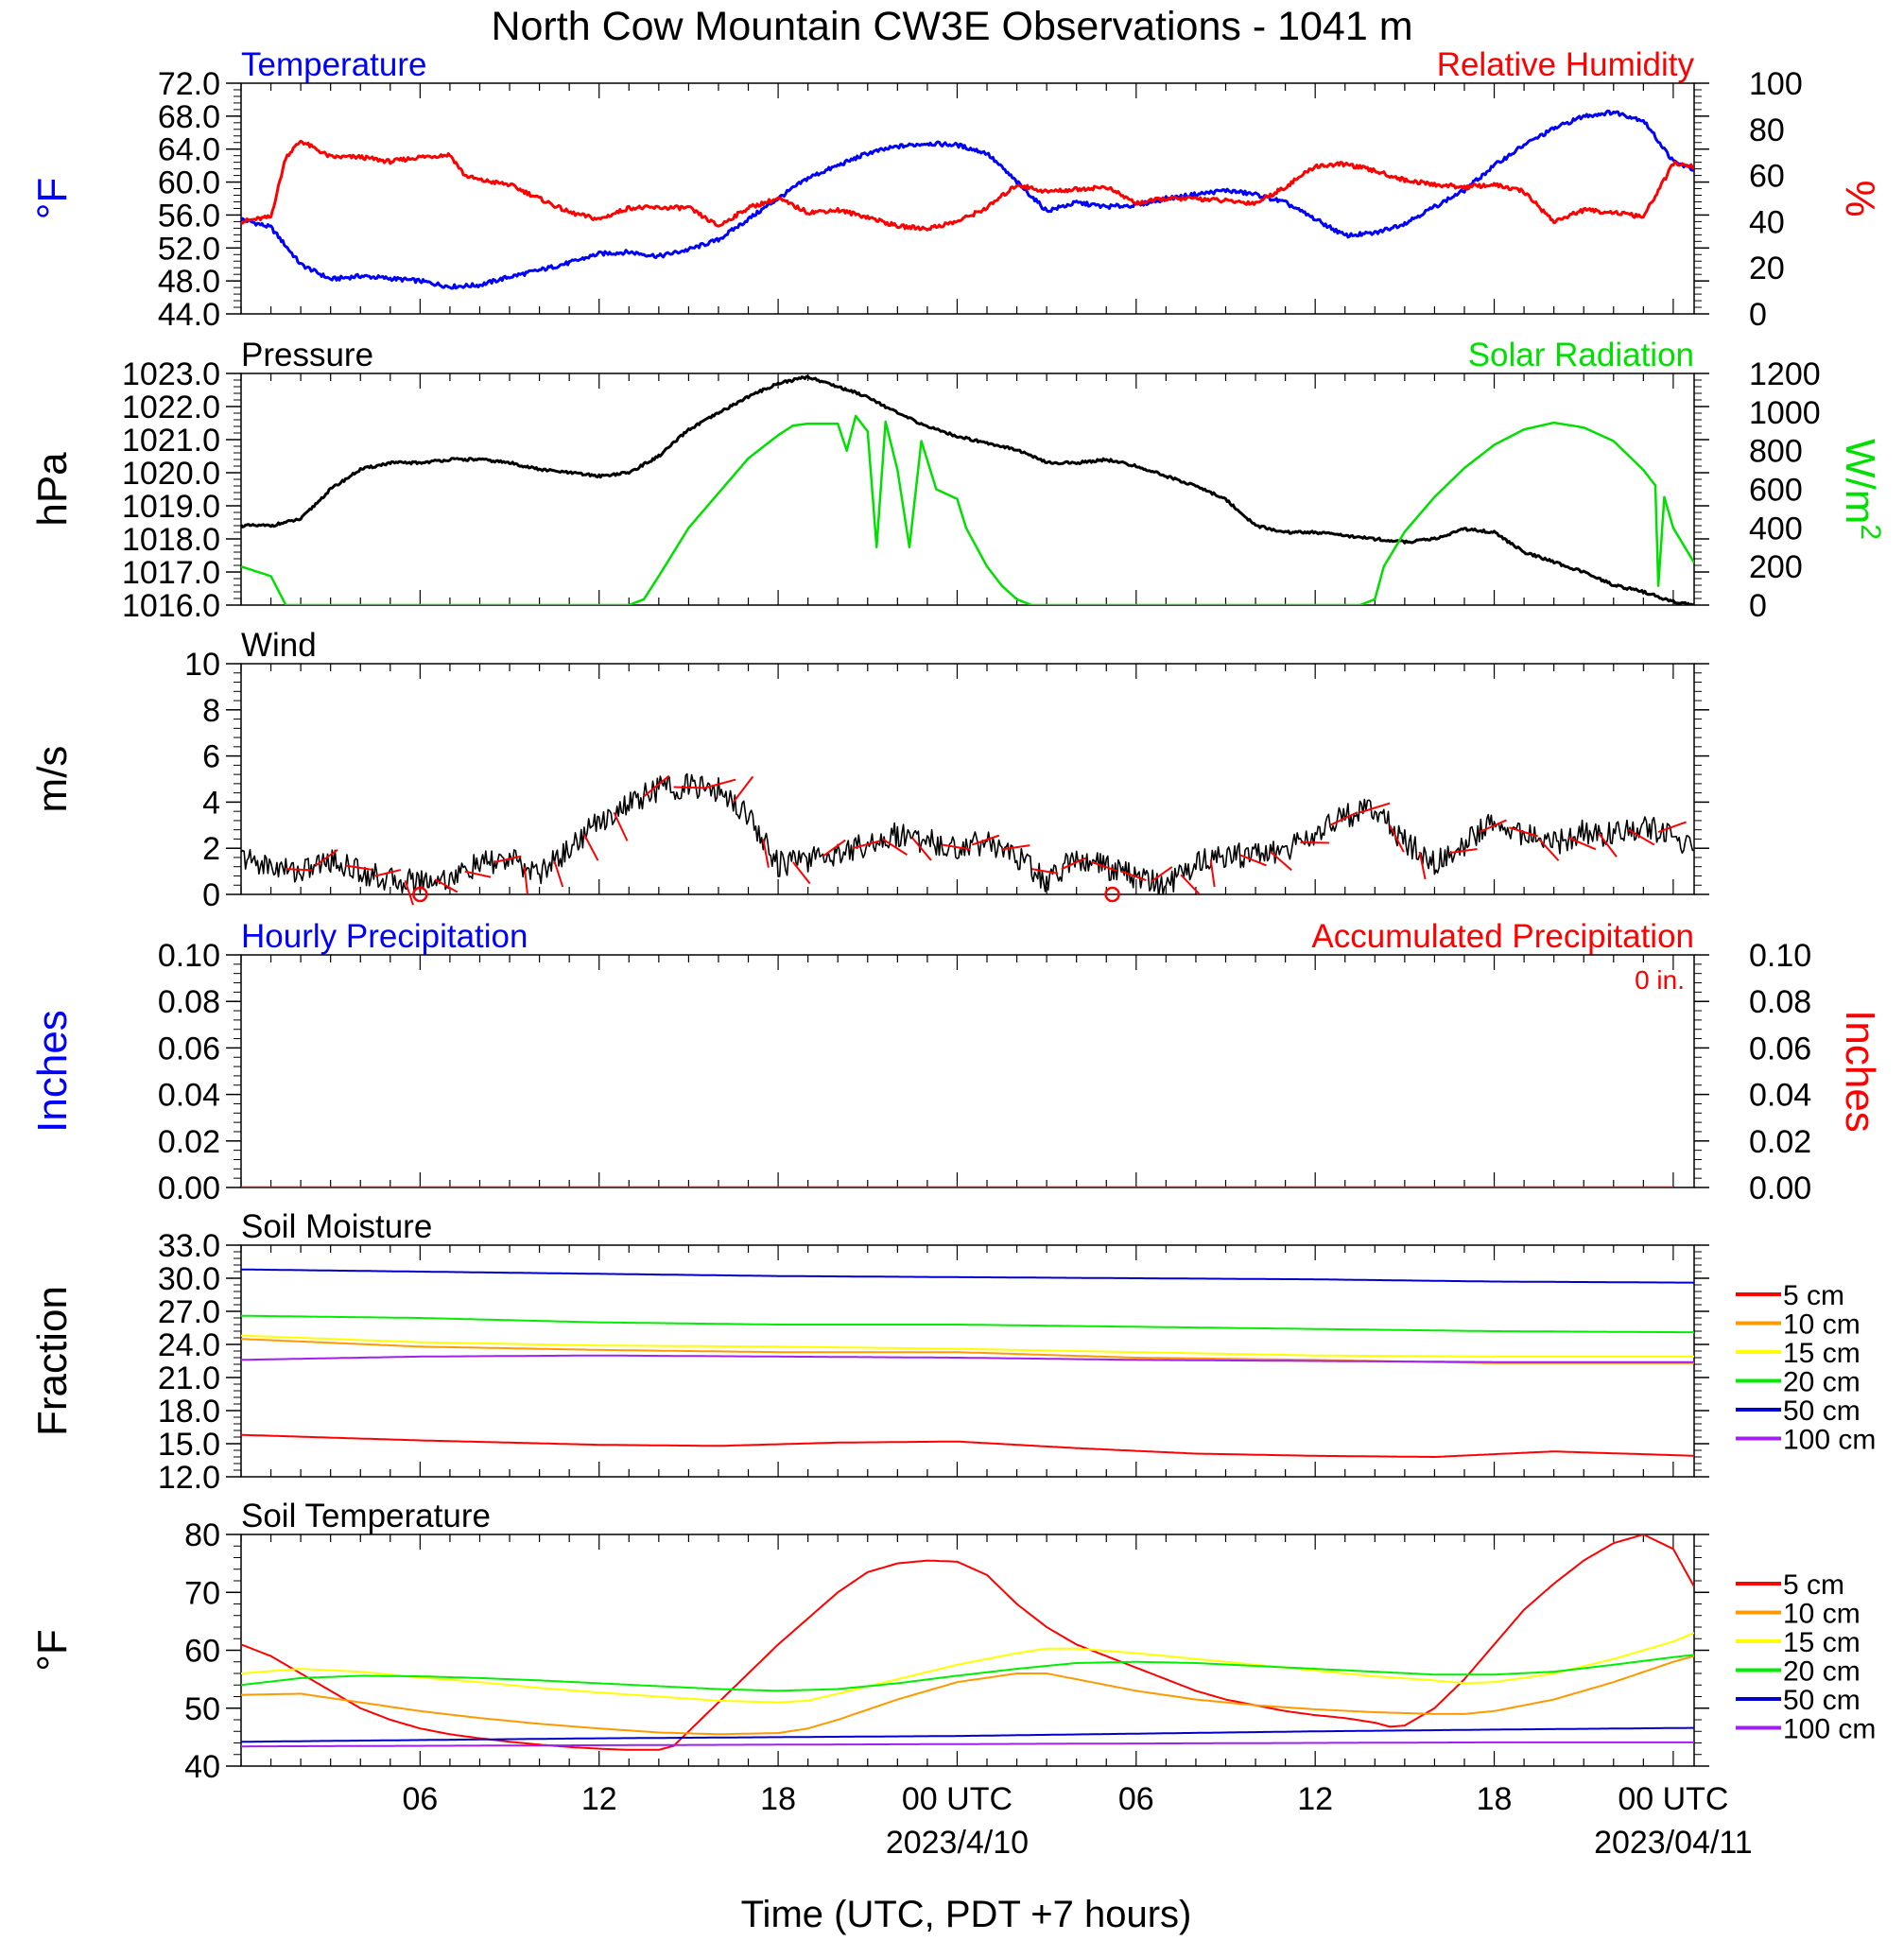  What do you see at coordinates (1502, 937) in the screenshot?
I see `panel-title-right: Accumulated Precipitation` at bounding box center [1502, 937].